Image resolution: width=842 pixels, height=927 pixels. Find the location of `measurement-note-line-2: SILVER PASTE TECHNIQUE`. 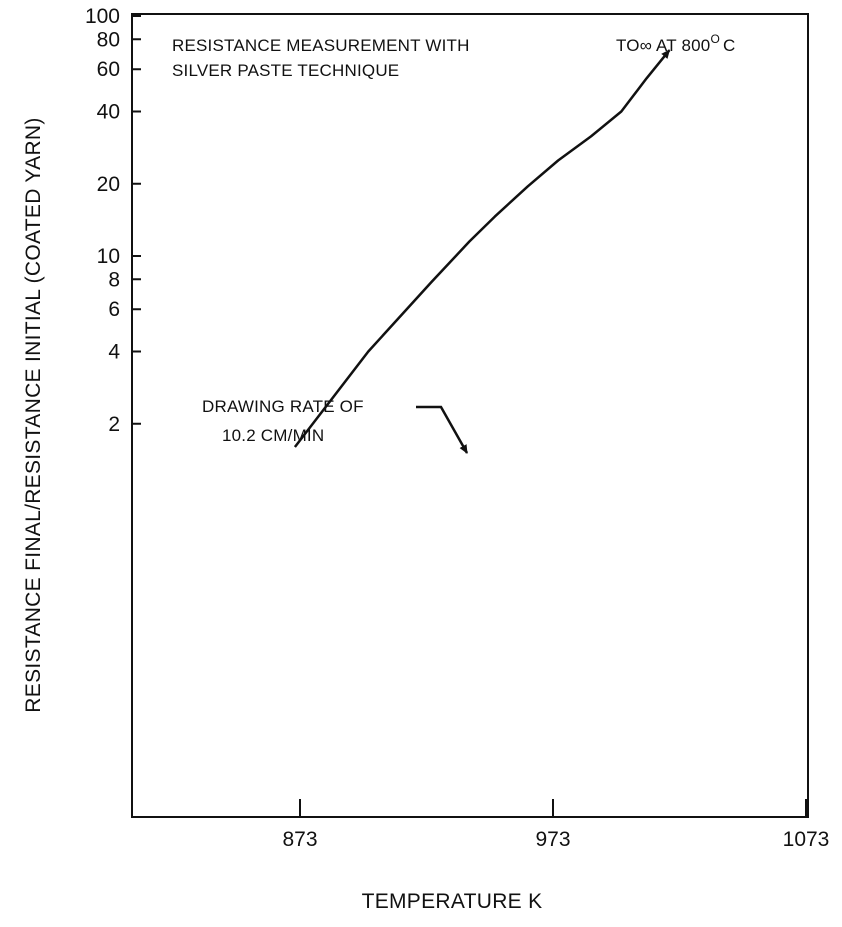

measurement-note-line-2: SILVER PASTE TECHNIQUE is located at coordinates (285, 70).